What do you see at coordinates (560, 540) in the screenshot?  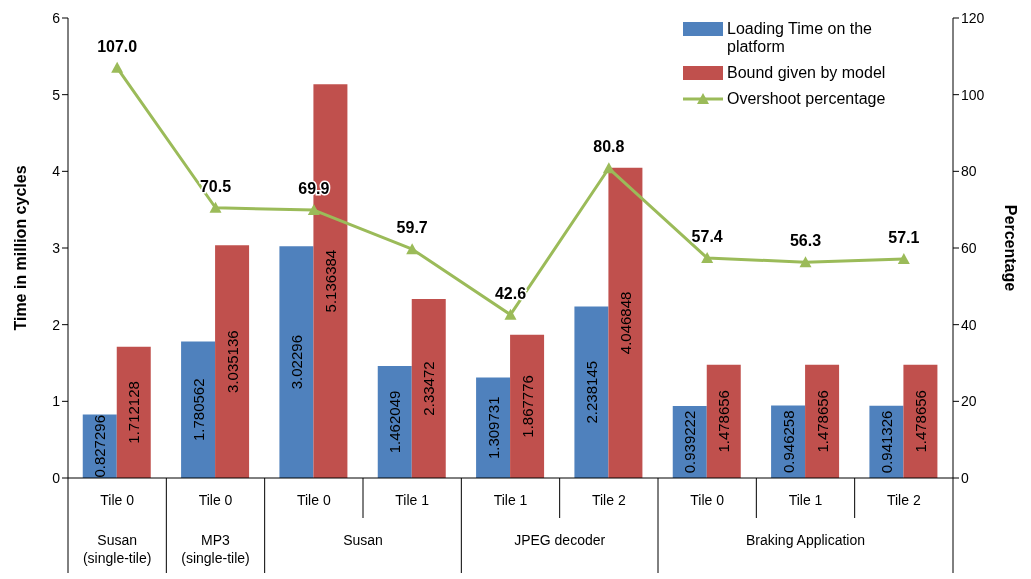 I see `text: JPEG decoder` at bounding box center [560, 540].